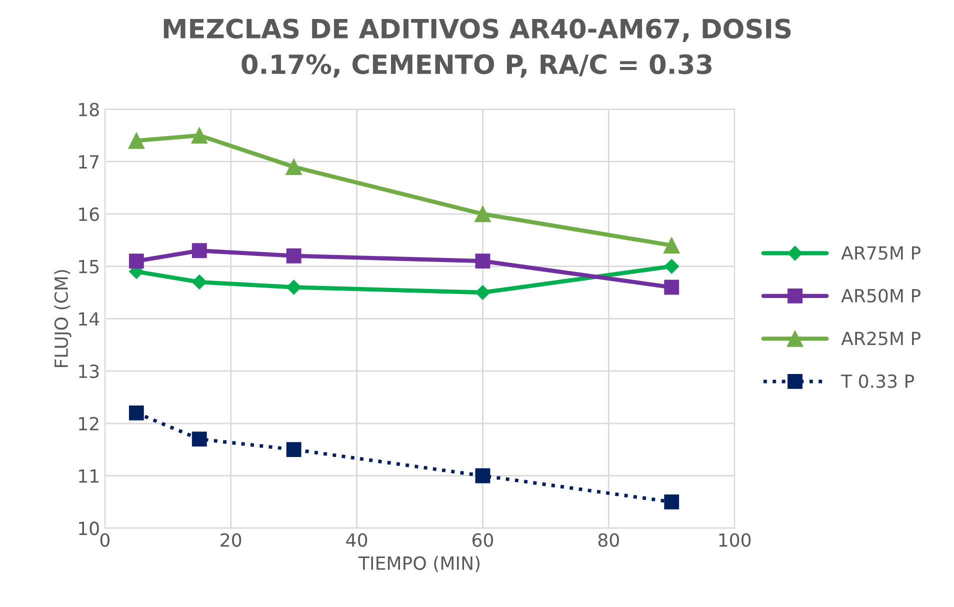 The height and width of the screenshot is (607, 954). I want to click on y-tick-label: 17, so click(89, 161).